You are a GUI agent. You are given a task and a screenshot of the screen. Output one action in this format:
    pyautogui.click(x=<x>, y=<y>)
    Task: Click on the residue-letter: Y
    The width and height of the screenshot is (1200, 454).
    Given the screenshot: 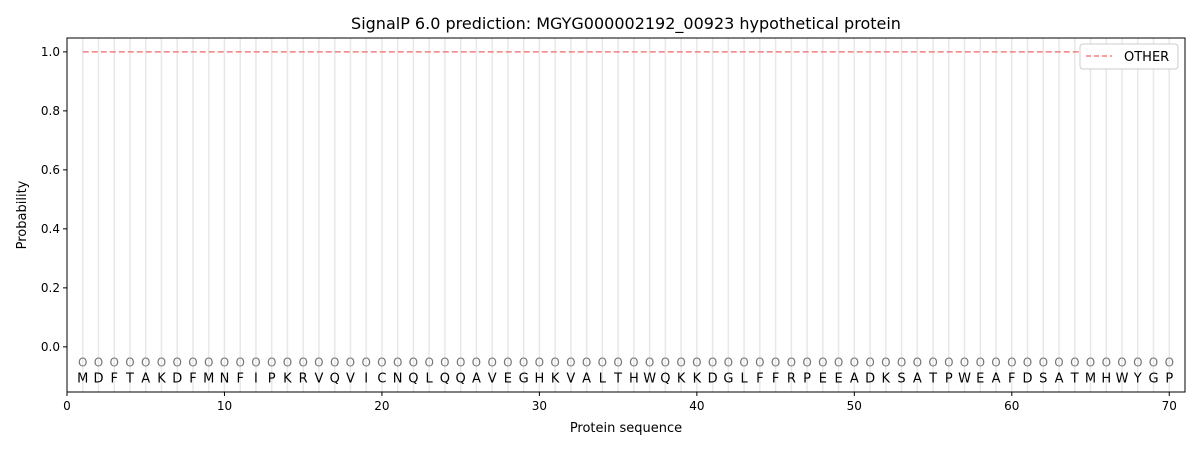 What is the action you would take?
    pyautogui.click(x=1137, y=379)
    